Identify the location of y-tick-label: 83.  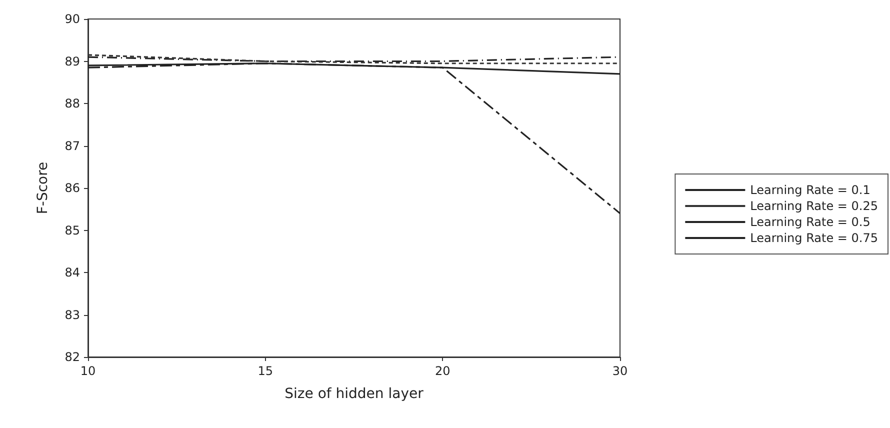
(72, 315).